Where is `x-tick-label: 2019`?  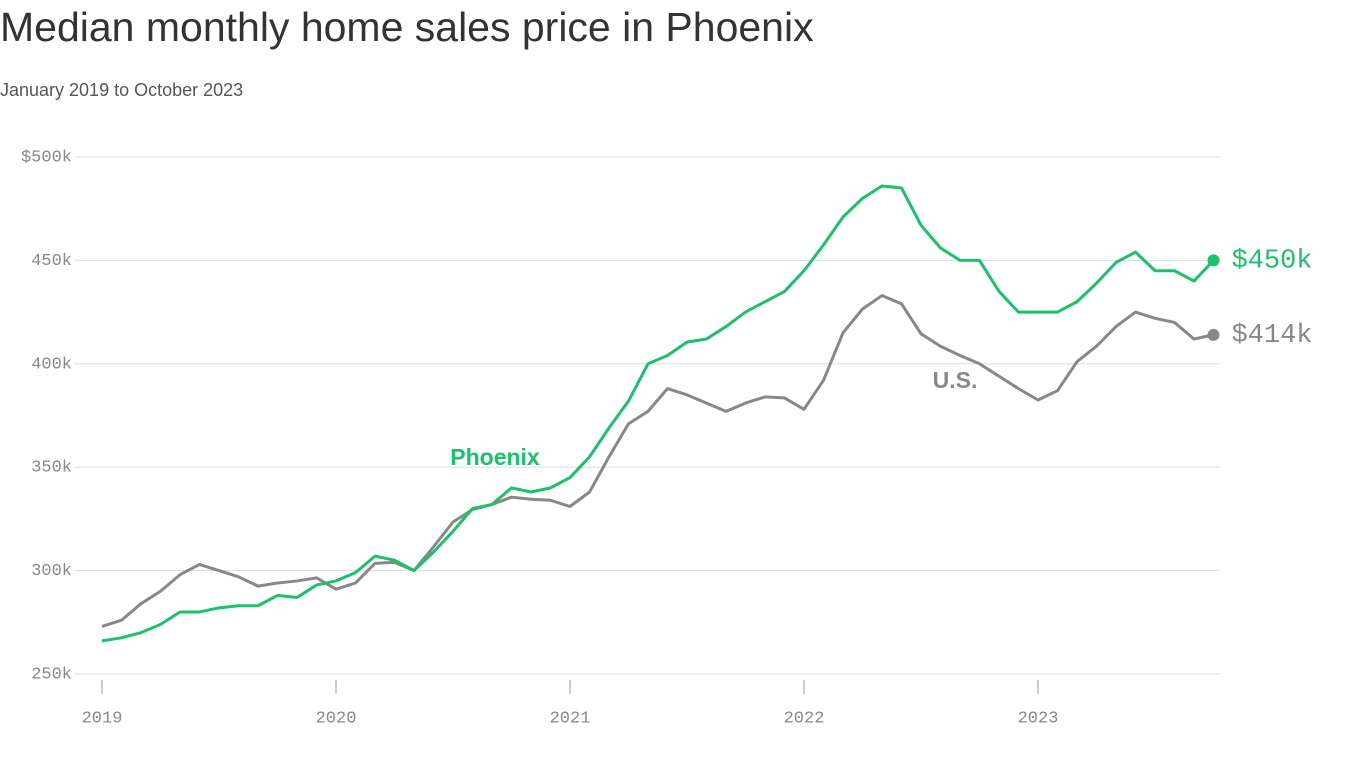
x-tick-label: 2019 is located at coordinates (102, 718).